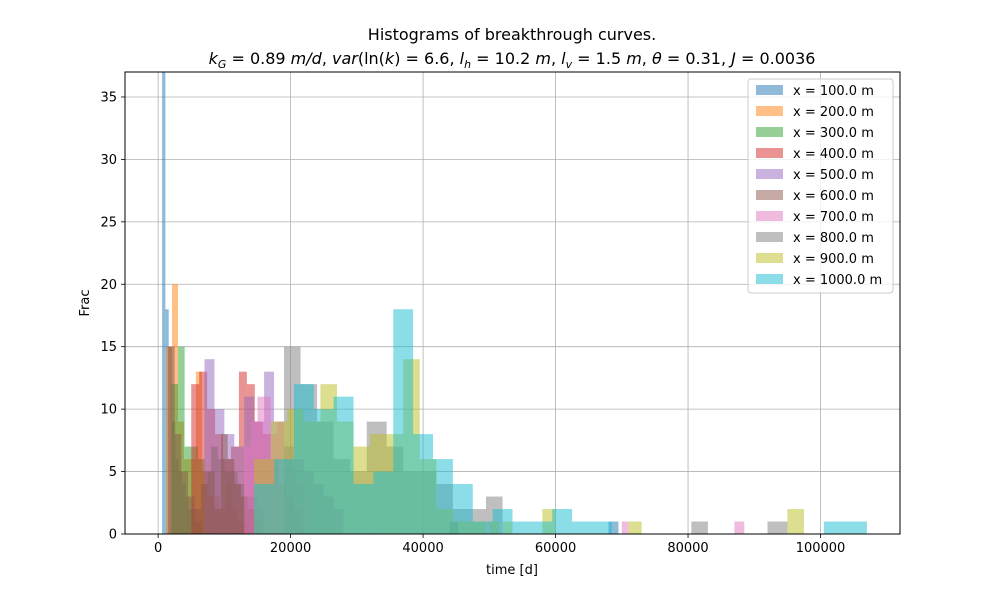  I want to click on bar-series6-bin2, so click(178, 484).